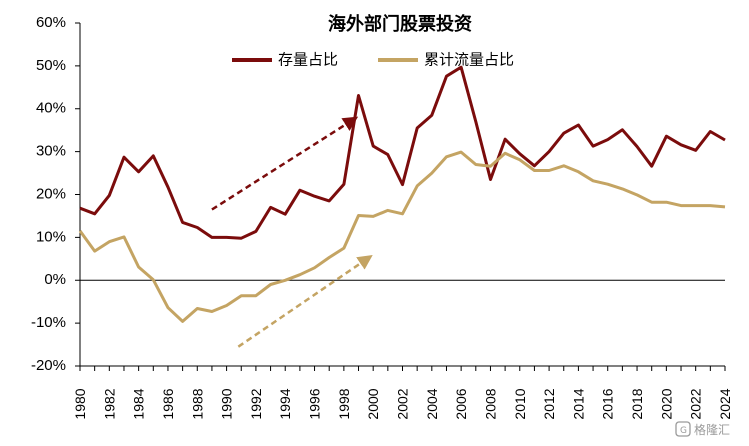  Describe the element at coordinates (292, 232) in the screenshot. I see `trend-arrows` at that location.